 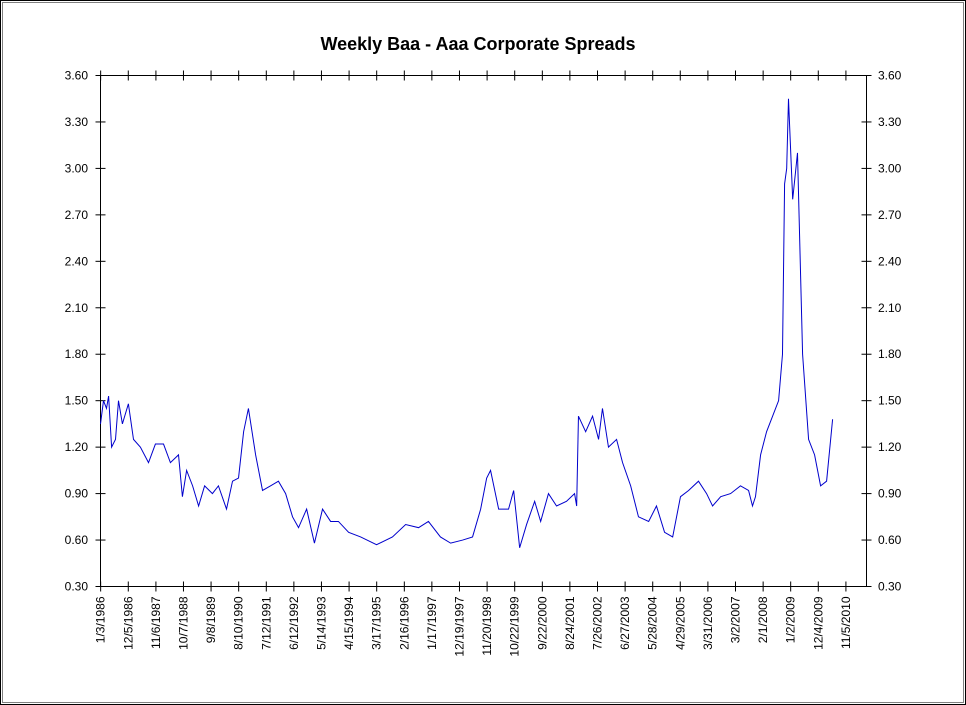 What do you see at coordinates (459, 626) in the screenshot?
I see `x-tick-label: 12/19/1997` at bounding box center [459, 626].